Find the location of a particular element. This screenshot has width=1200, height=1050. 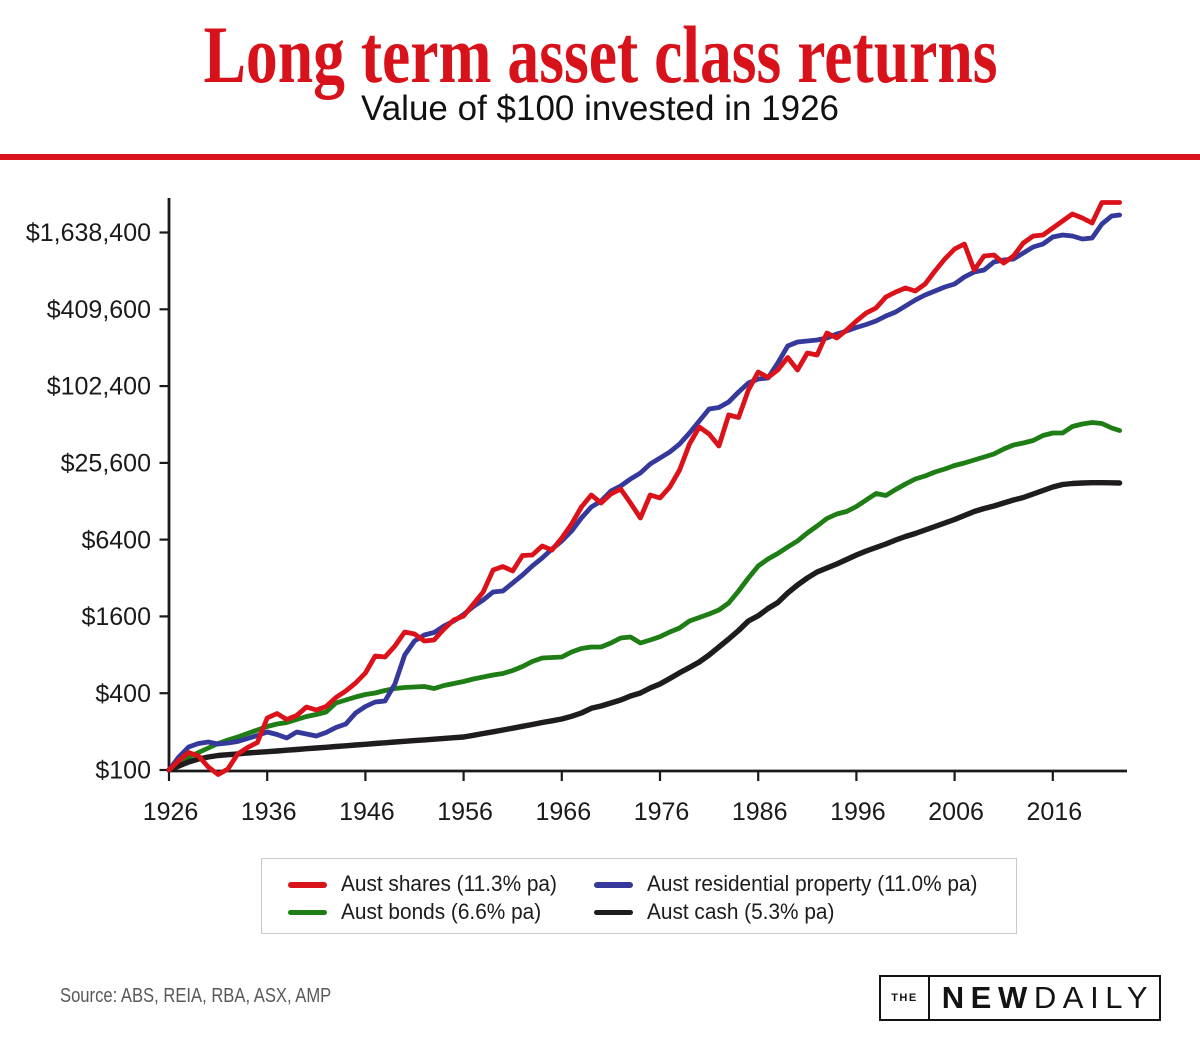

svg-text: 1956 is located at coordinates (465, 812).